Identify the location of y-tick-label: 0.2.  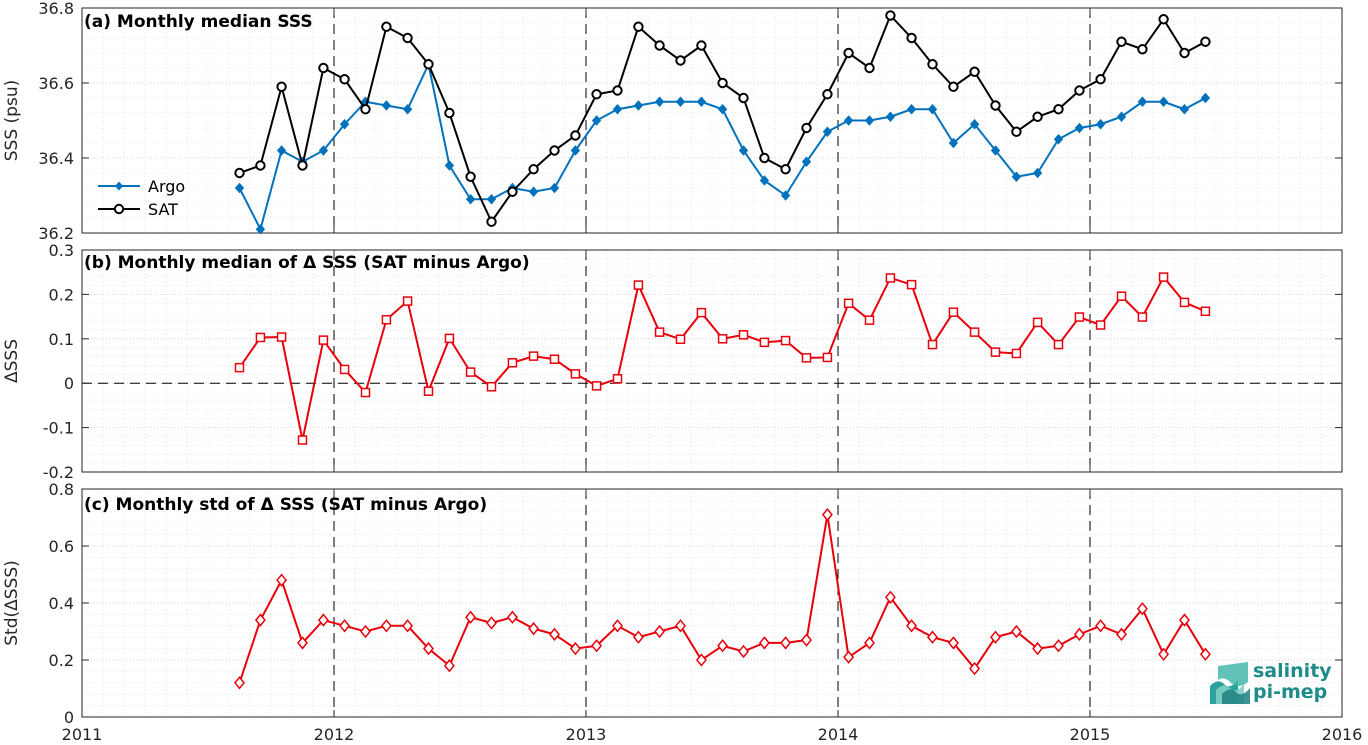
(61, 294).